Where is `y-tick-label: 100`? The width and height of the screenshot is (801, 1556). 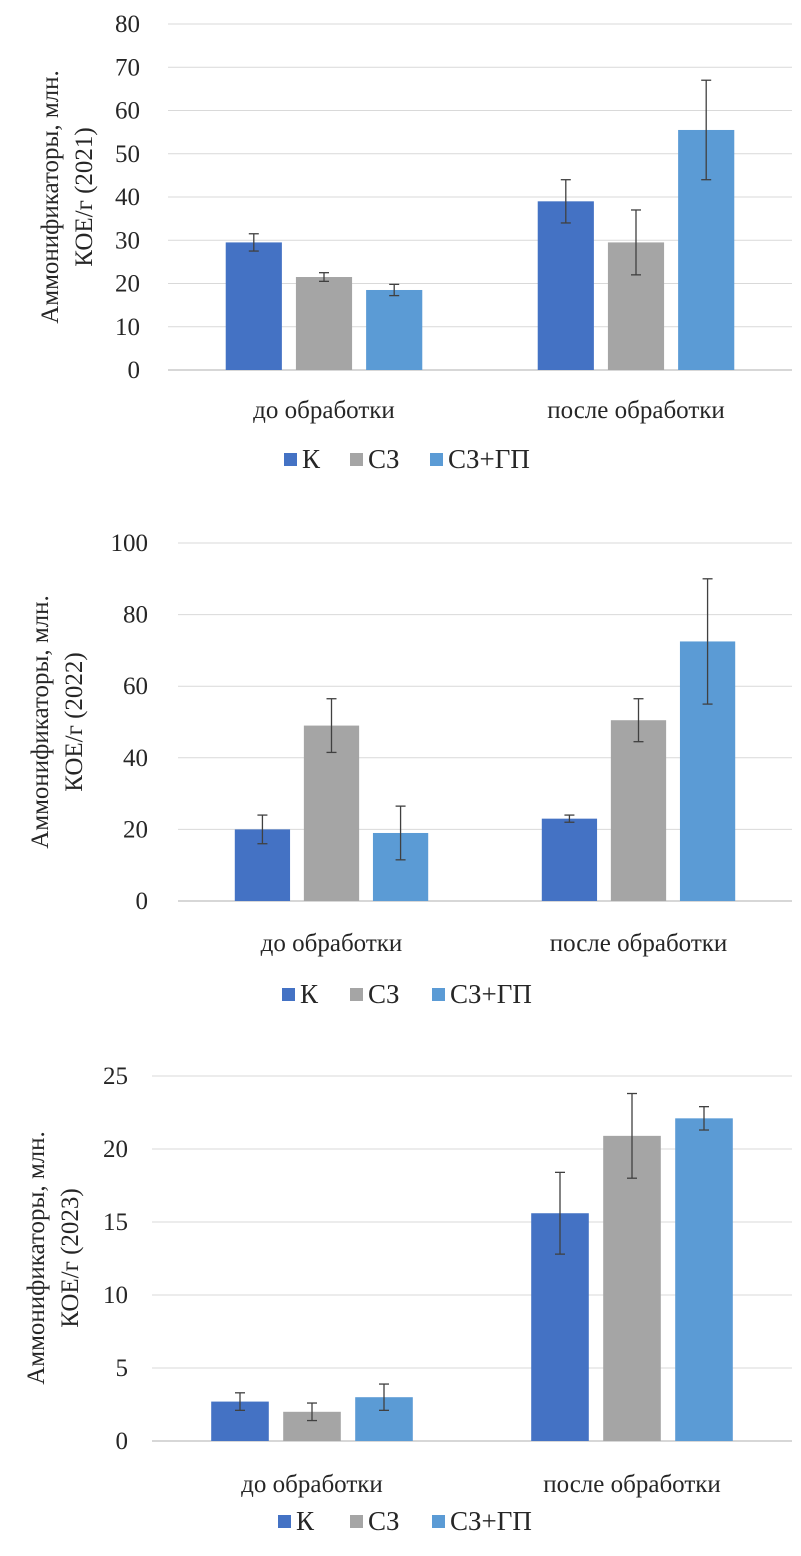
y-tick-label: 100 is located at coordinates (130, 543).